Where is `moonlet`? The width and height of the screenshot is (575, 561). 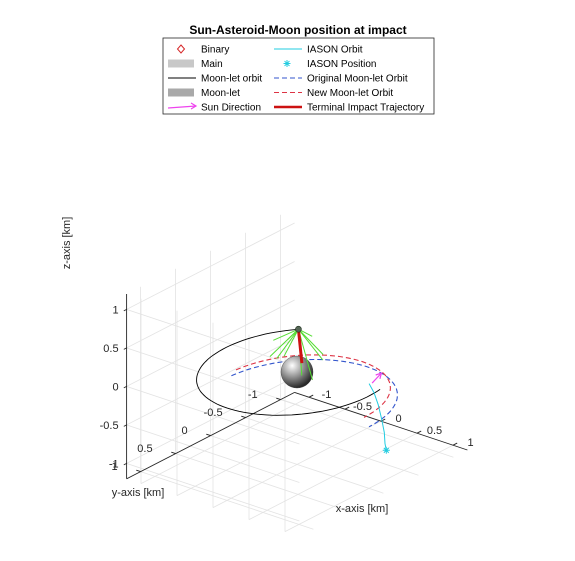
moonlet is located at coordinates (298, 329).